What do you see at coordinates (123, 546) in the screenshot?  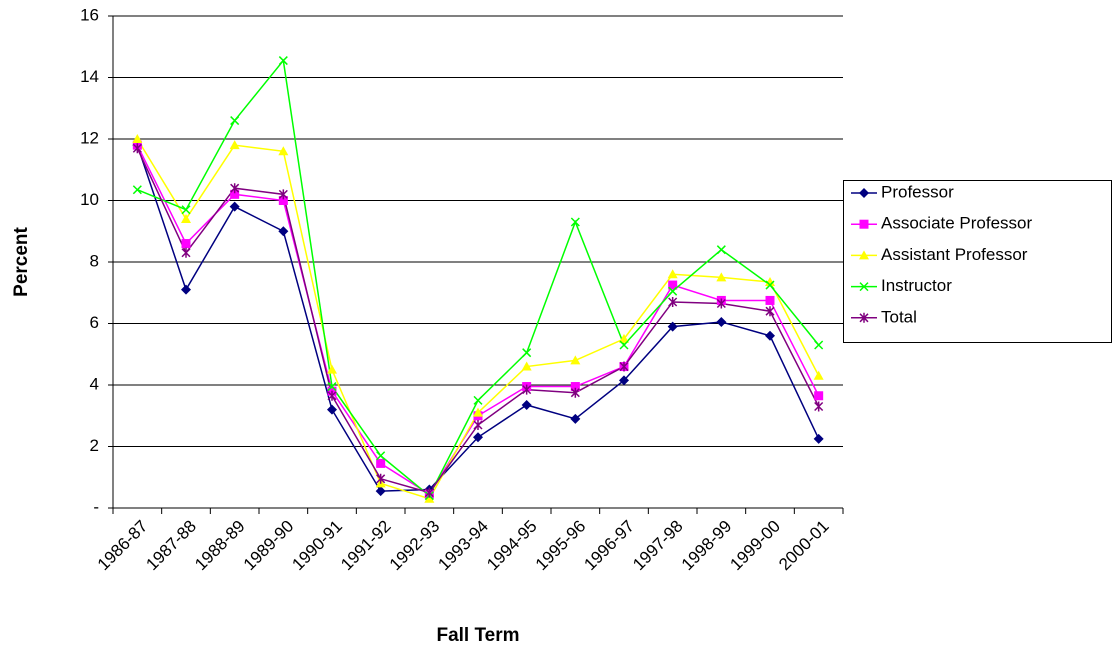 I see `x-tick-label: 1986-87` at bounding box center [123, 546].